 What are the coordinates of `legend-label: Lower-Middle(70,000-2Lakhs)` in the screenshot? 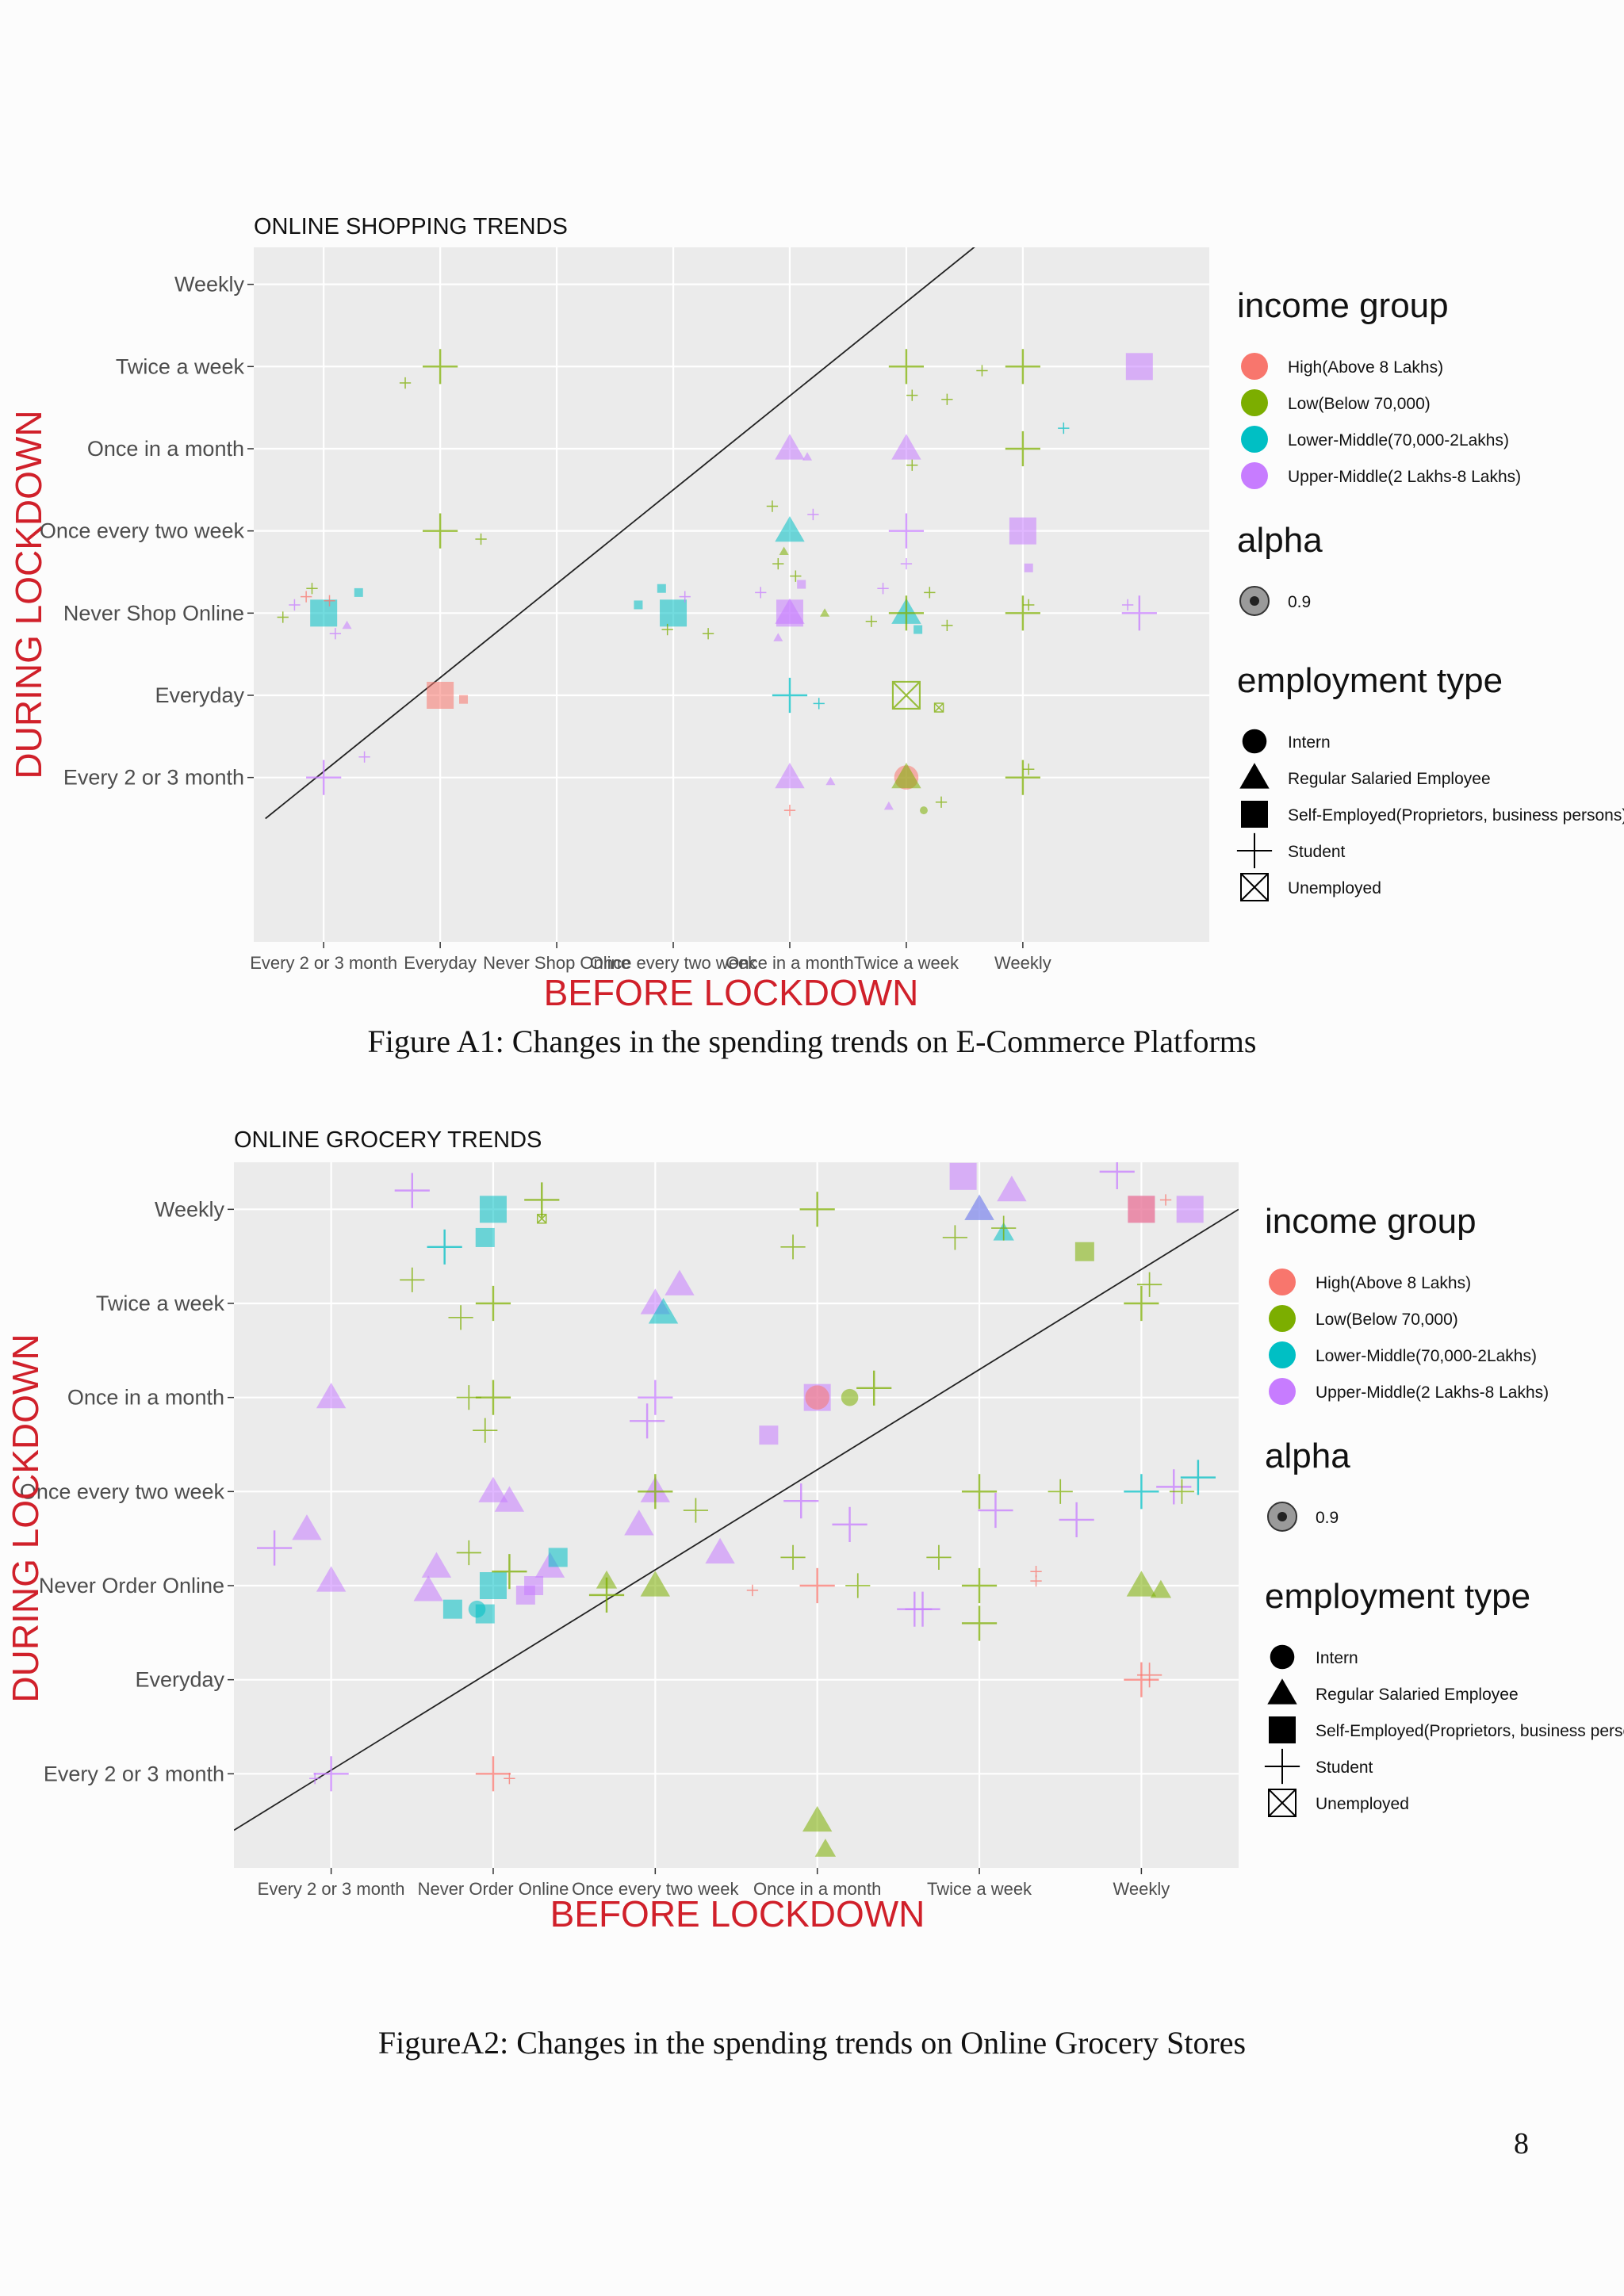 It's located at (1426, 1356).